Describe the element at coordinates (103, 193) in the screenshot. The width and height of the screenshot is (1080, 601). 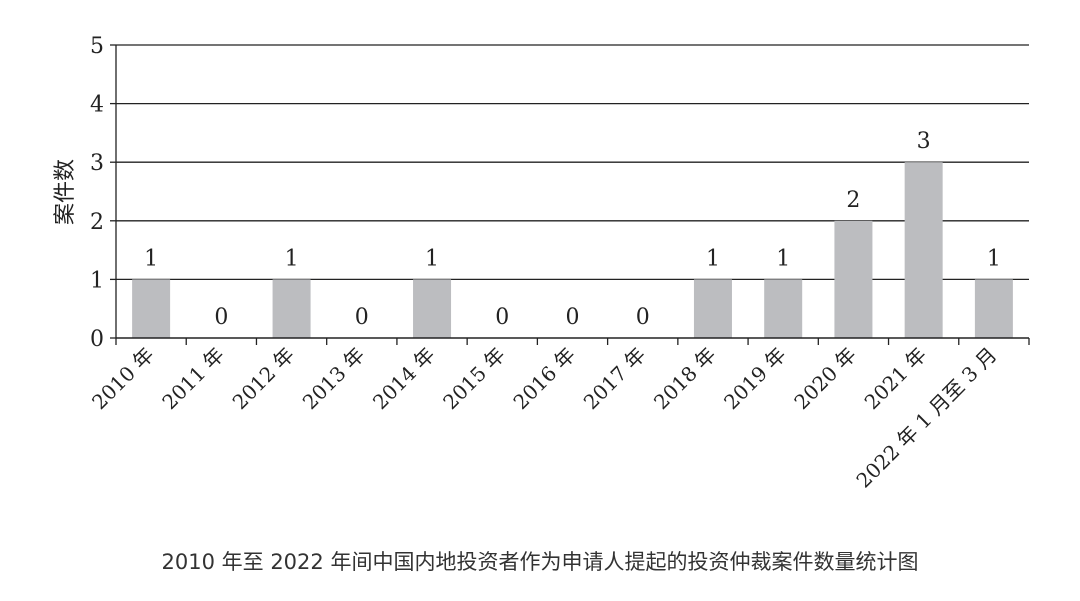
I see `y-axis-ticks: 0 1 2 3 4 5` at that location.